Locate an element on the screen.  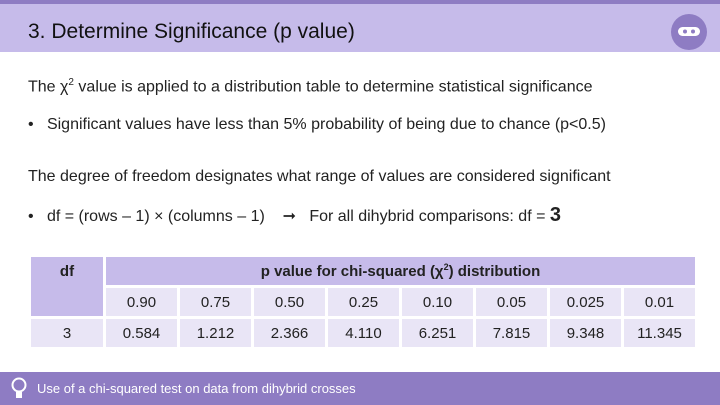
text: ) distribution is located at coordinates (494, 271).